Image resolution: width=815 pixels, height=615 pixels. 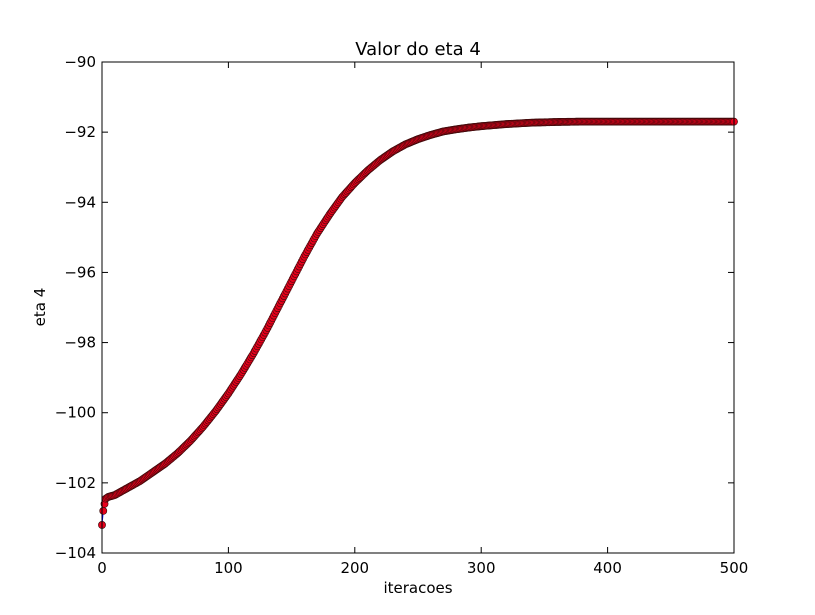 What do you see at coordinates (75, 553) in the screenshot?
I see `y-tick-label: −104` at bounding box center [75, 553].